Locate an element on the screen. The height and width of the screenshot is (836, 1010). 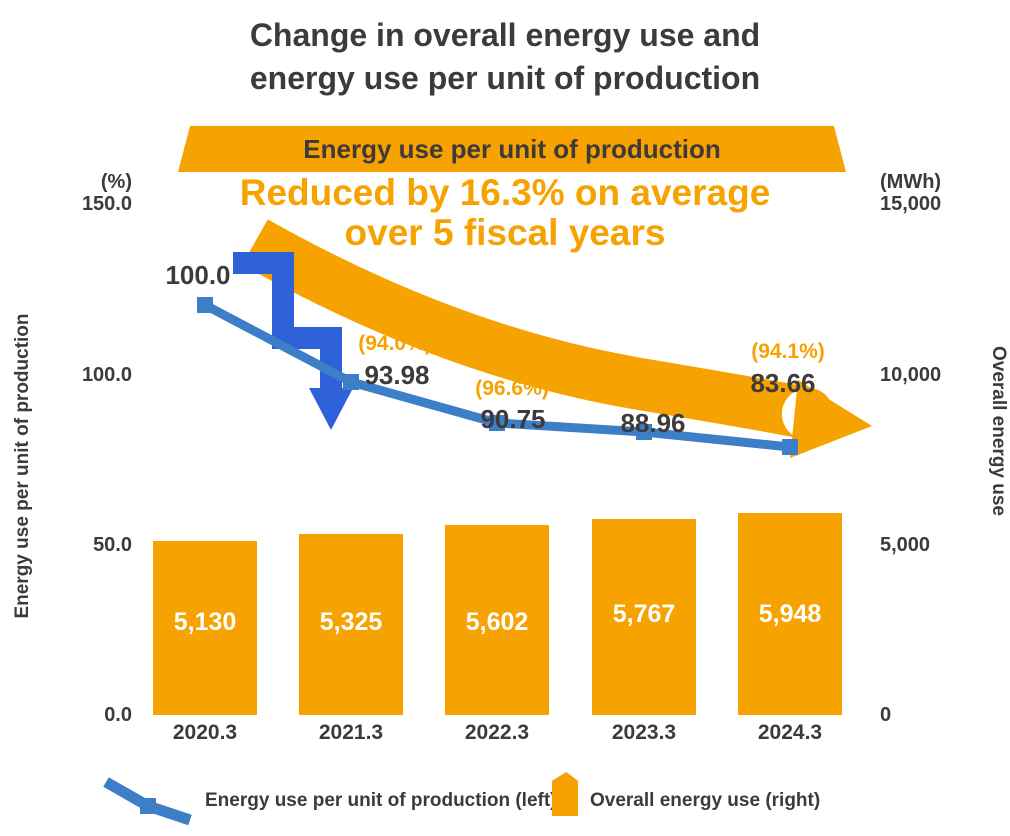
left-axis-title: Energy use per unit of production is located at coordinates (22, 466).